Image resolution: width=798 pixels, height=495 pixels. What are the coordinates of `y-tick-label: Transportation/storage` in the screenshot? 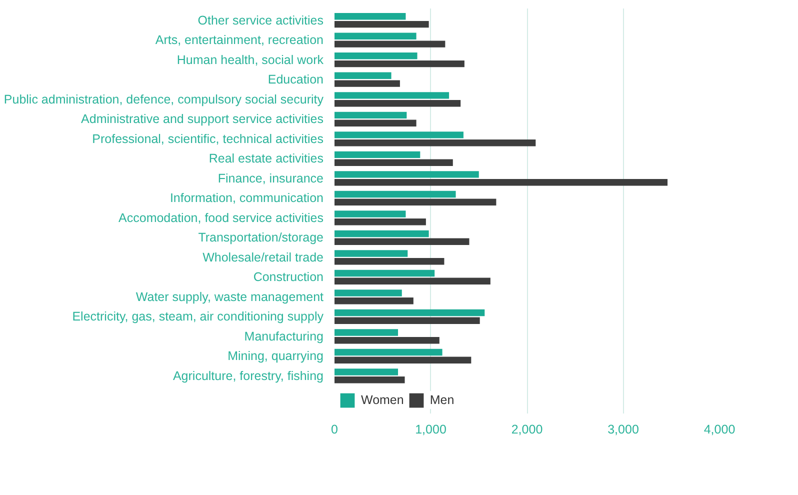 It's located at (261, 237).